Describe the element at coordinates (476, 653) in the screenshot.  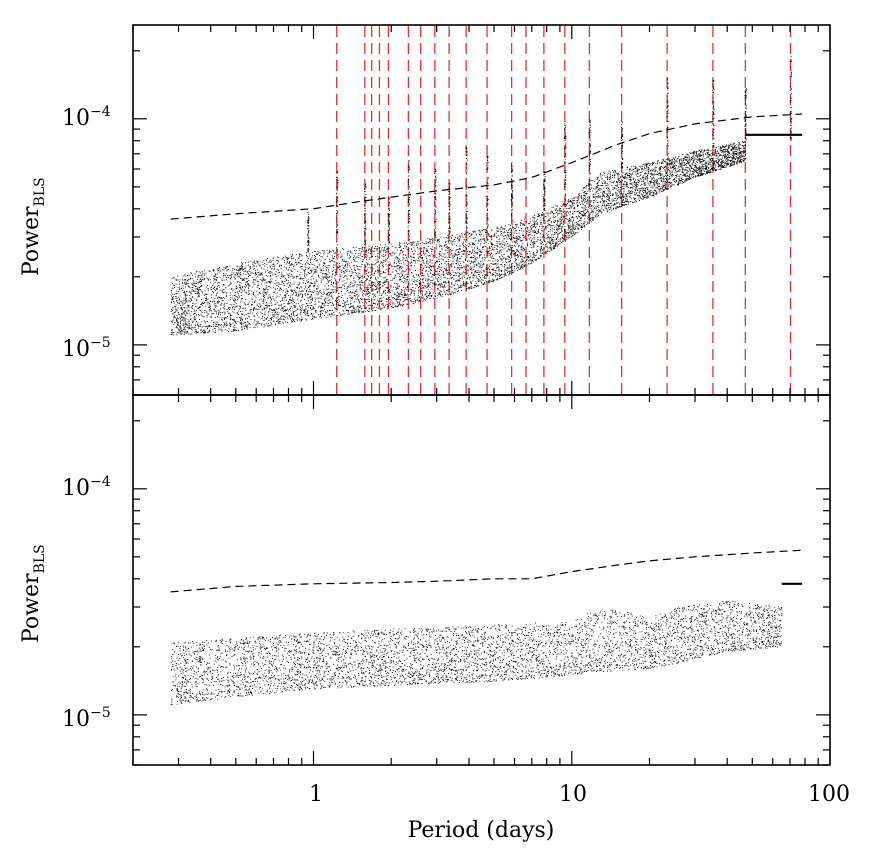
I see `scatter-points` at that location.